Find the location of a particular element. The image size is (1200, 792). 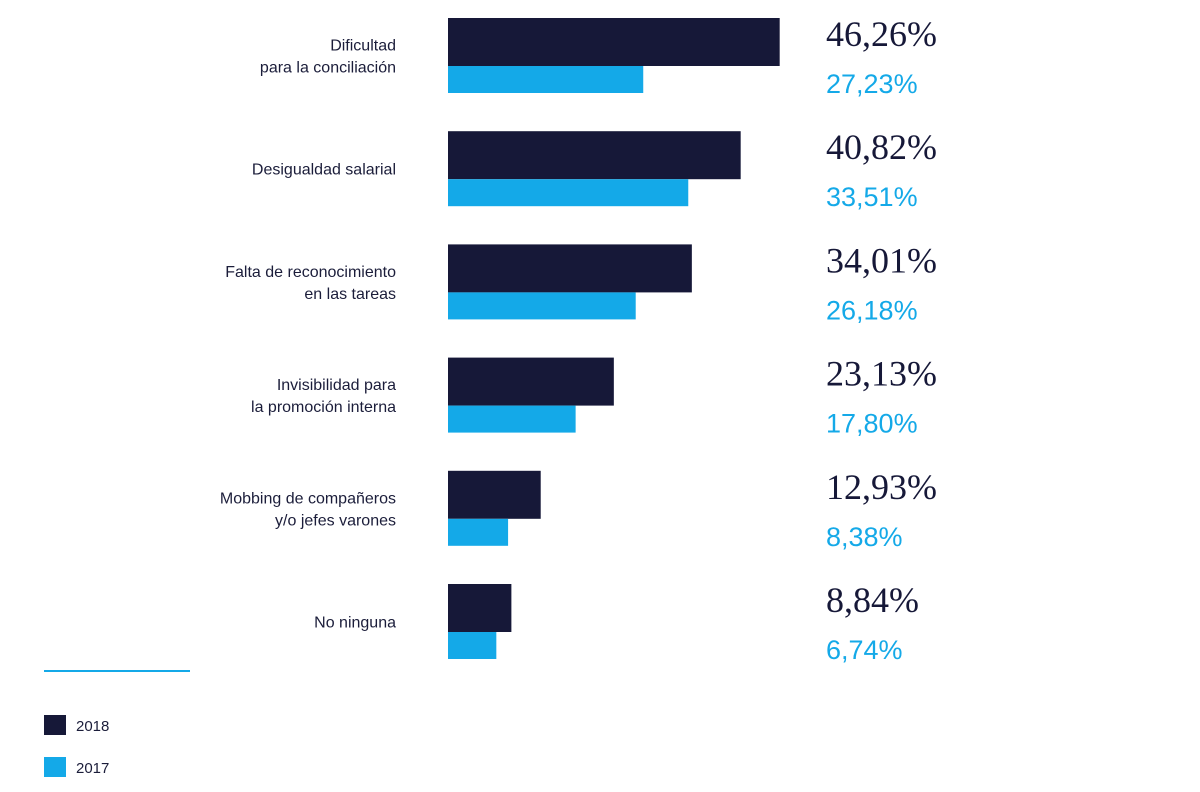

category-label-3: Invisibilidad para la promoción interna is located at coordinates (323, 396).